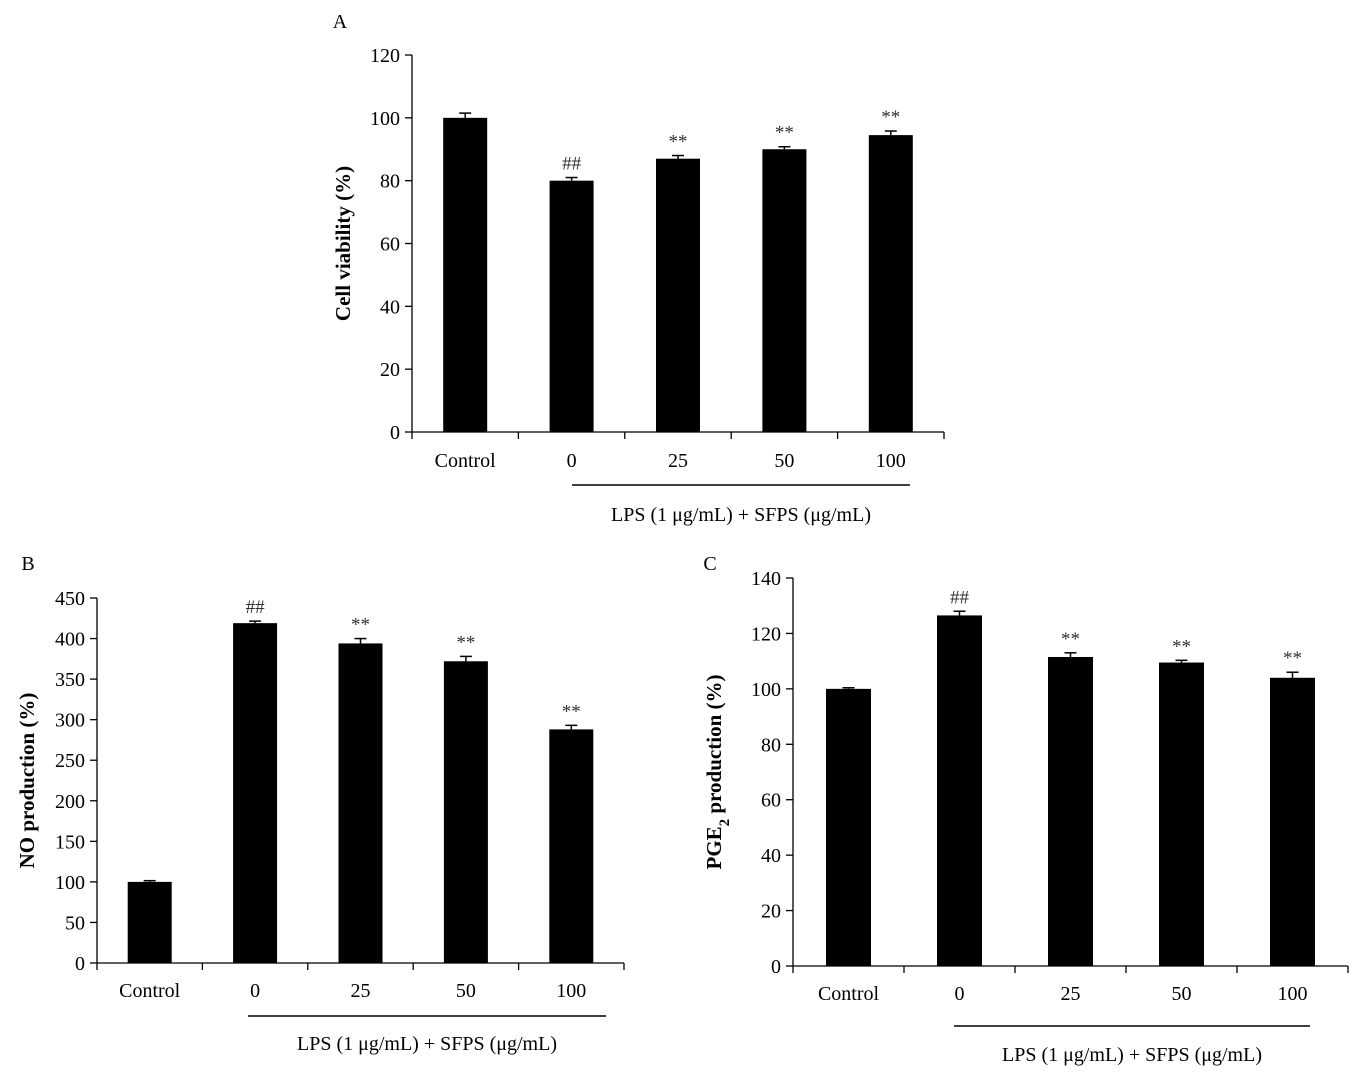 The height and width of the screenshot is (1080, 1371). I want to click on y-tick-label: 140, so click(766, 579).